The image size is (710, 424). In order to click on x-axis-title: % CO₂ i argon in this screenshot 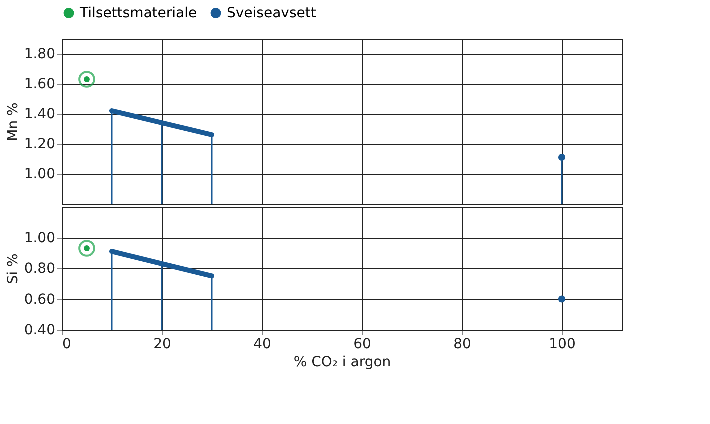, I will do `click(343, 362)`.